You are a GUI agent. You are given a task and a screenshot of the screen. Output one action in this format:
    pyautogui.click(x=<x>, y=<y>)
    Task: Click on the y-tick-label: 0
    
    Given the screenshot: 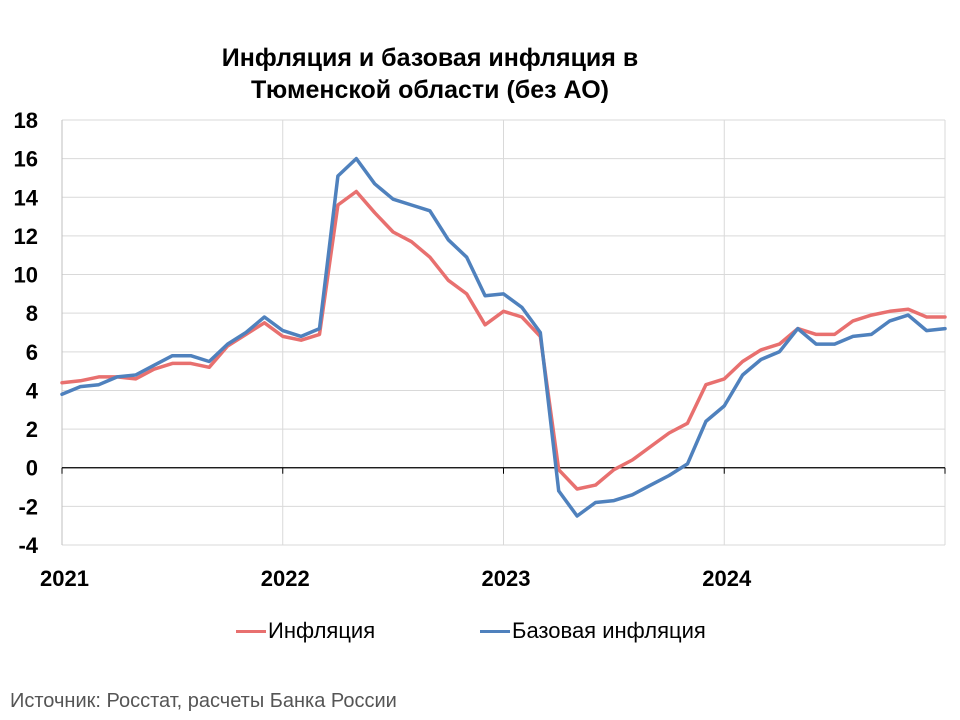 What is the action you would take?
    pyautogui.click(x=32, y=468)
    